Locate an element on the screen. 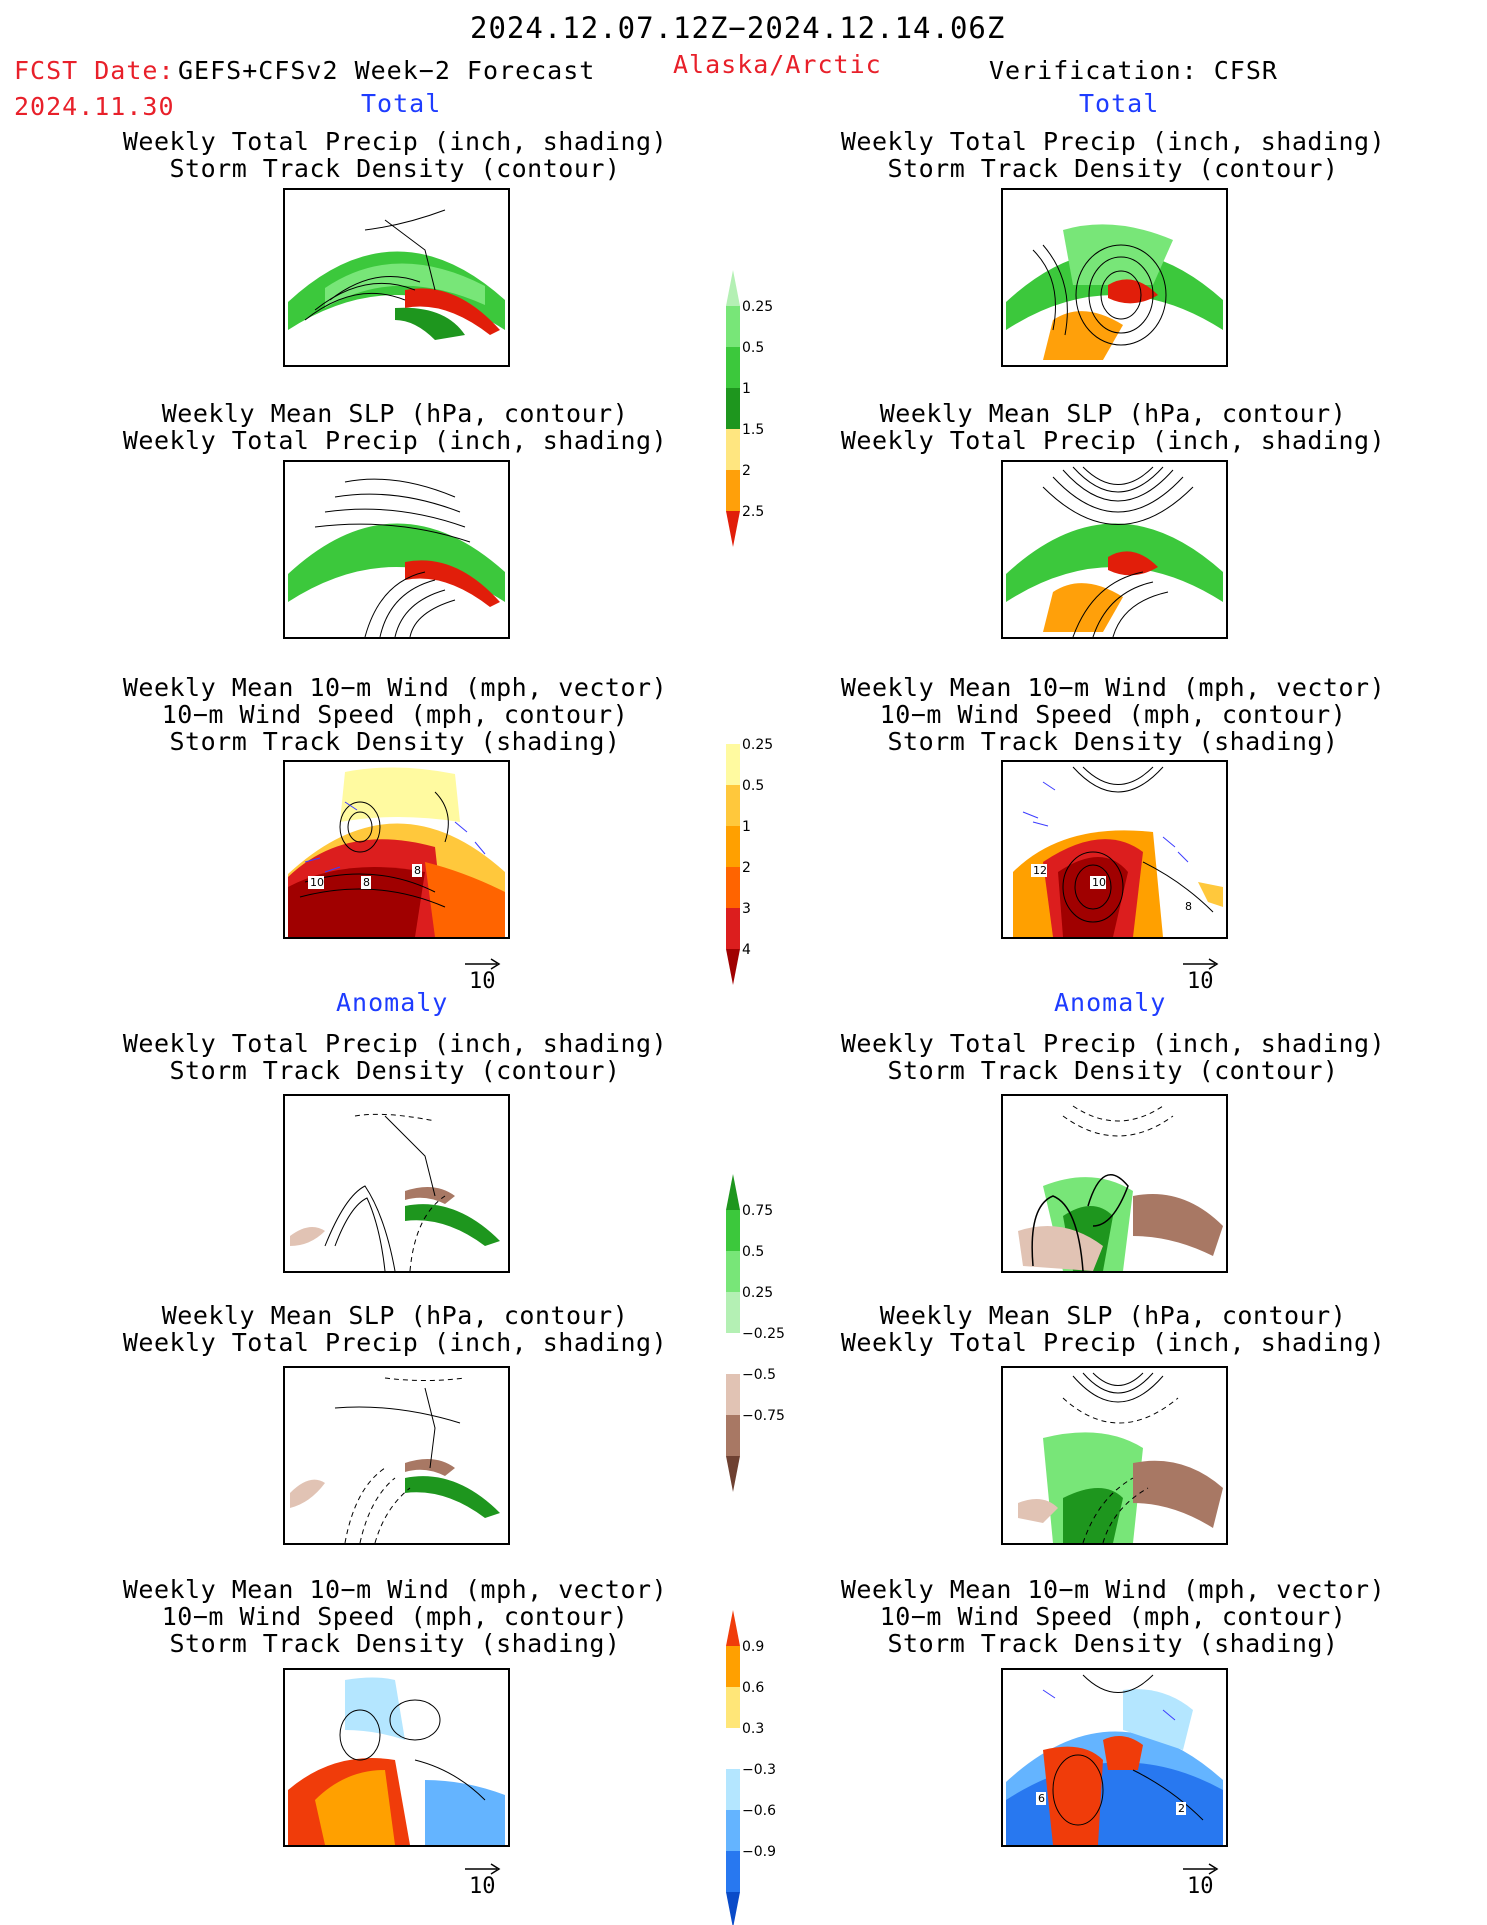  map-ver-total-wind-track-svg: 12 10 8 is located at coordinates (1114, 849).